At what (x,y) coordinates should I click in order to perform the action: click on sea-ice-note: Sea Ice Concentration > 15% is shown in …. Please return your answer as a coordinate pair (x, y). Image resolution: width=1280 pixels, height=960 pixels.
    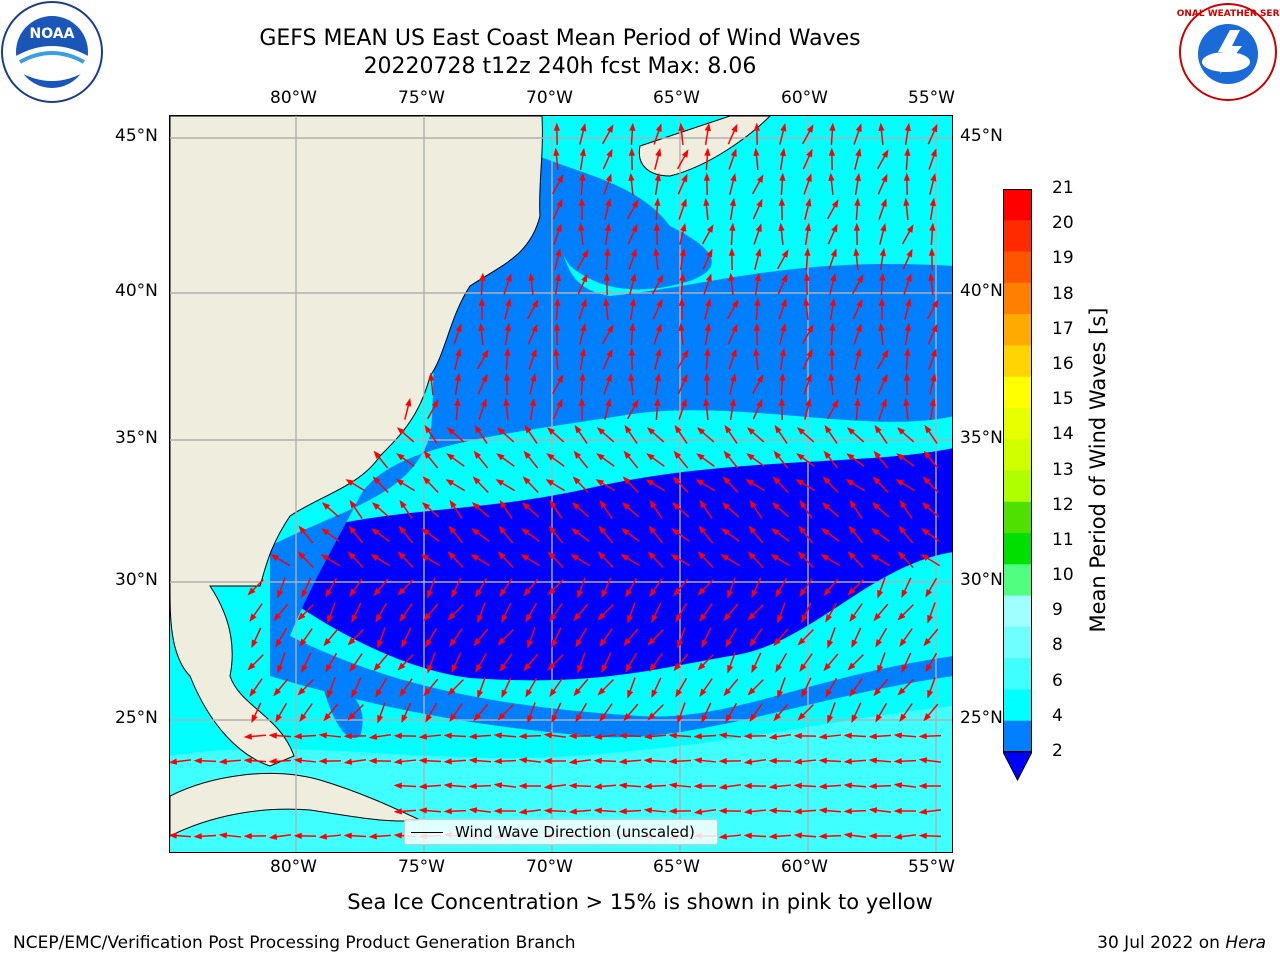
    Looking at the image, I should click on (640, 902).